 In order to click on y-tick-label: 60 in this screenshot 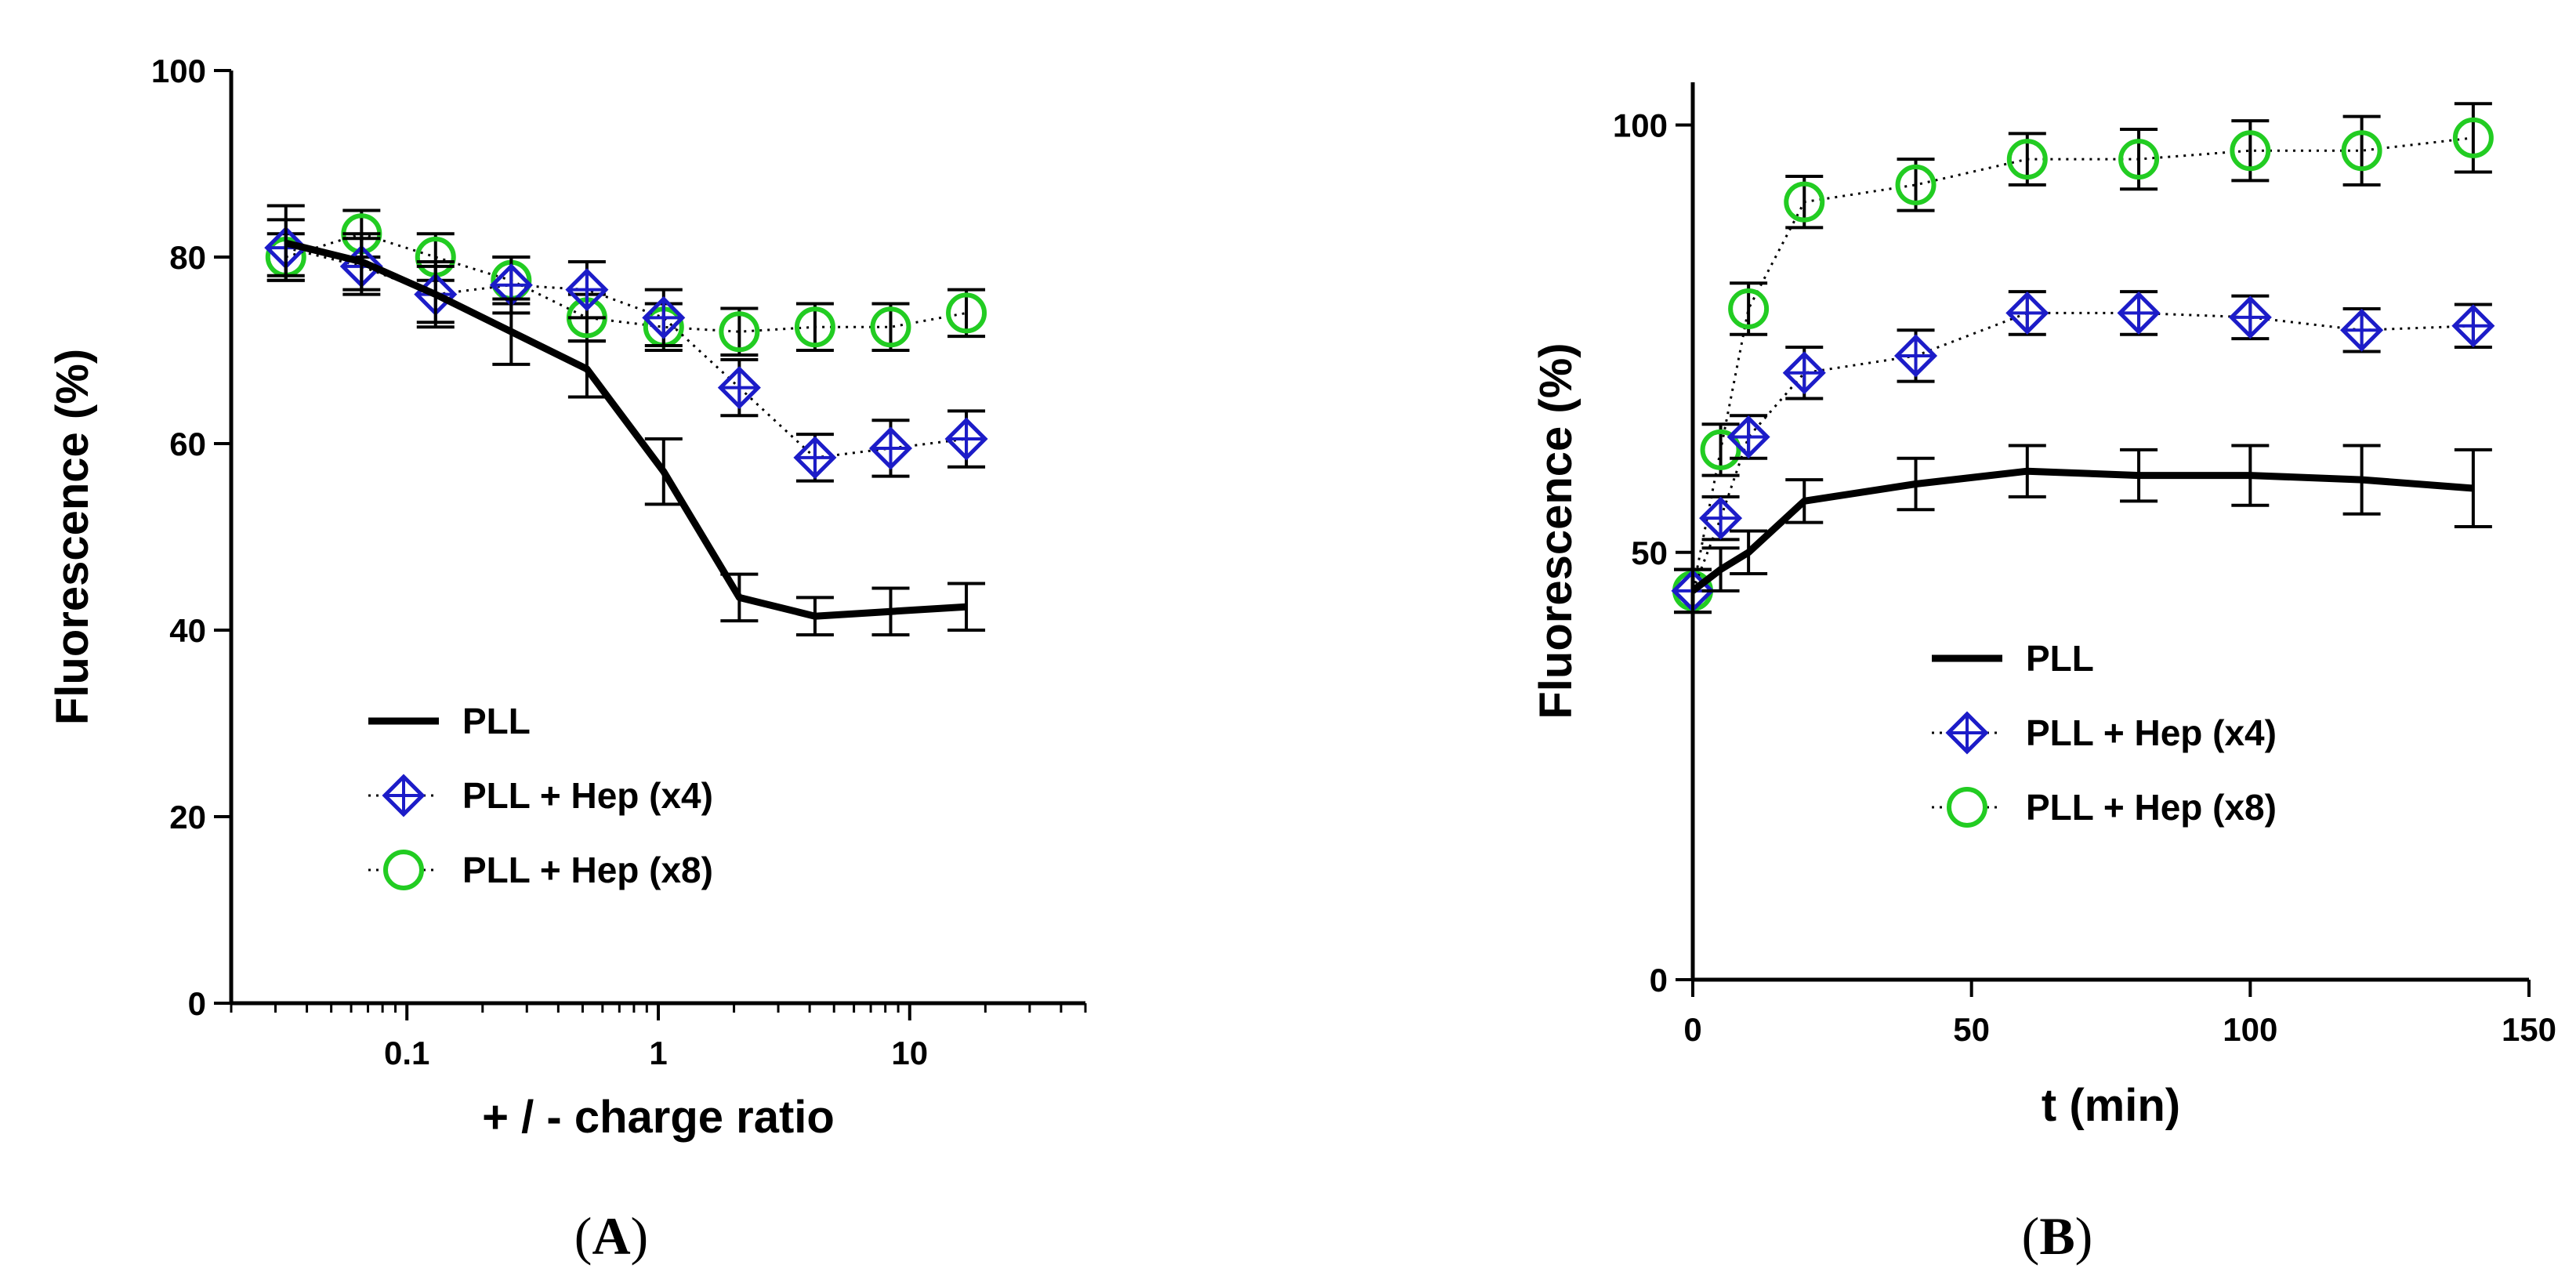, I will do `click(187, 444)`.